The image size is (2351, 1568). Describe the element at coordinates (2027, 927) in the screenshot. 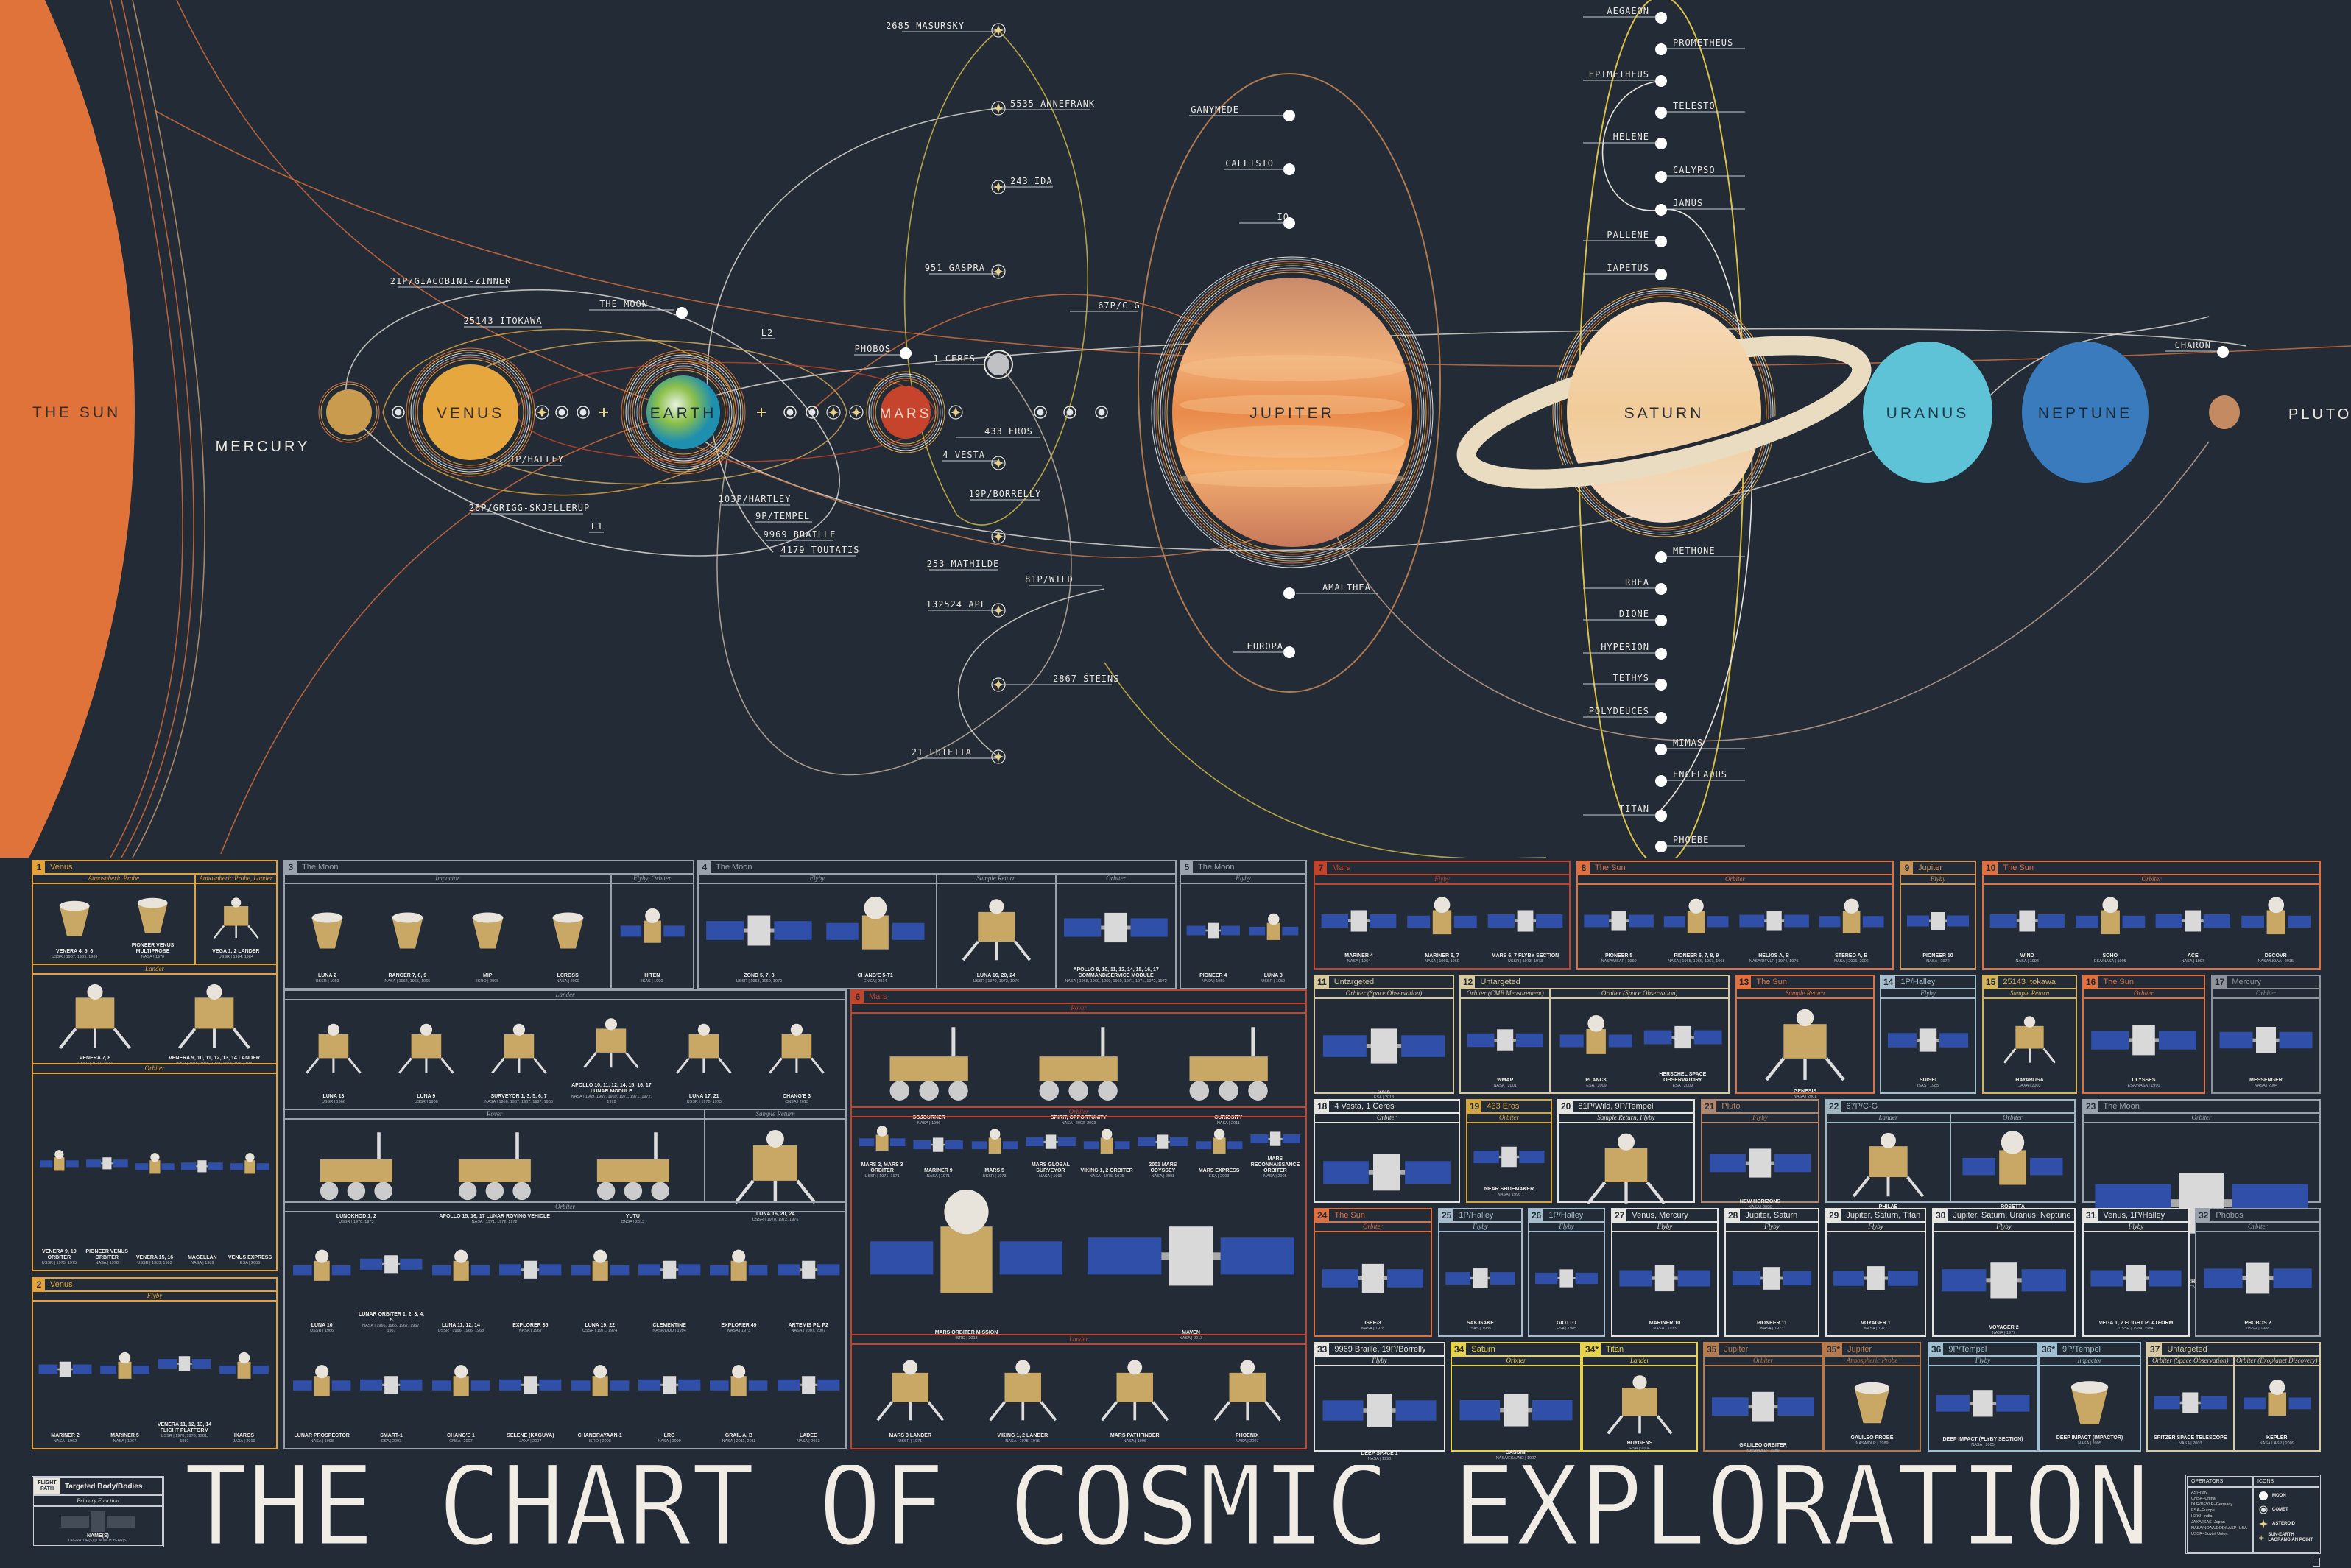

I see `spacecraft-item: WIND NASA | 1994` at that location.